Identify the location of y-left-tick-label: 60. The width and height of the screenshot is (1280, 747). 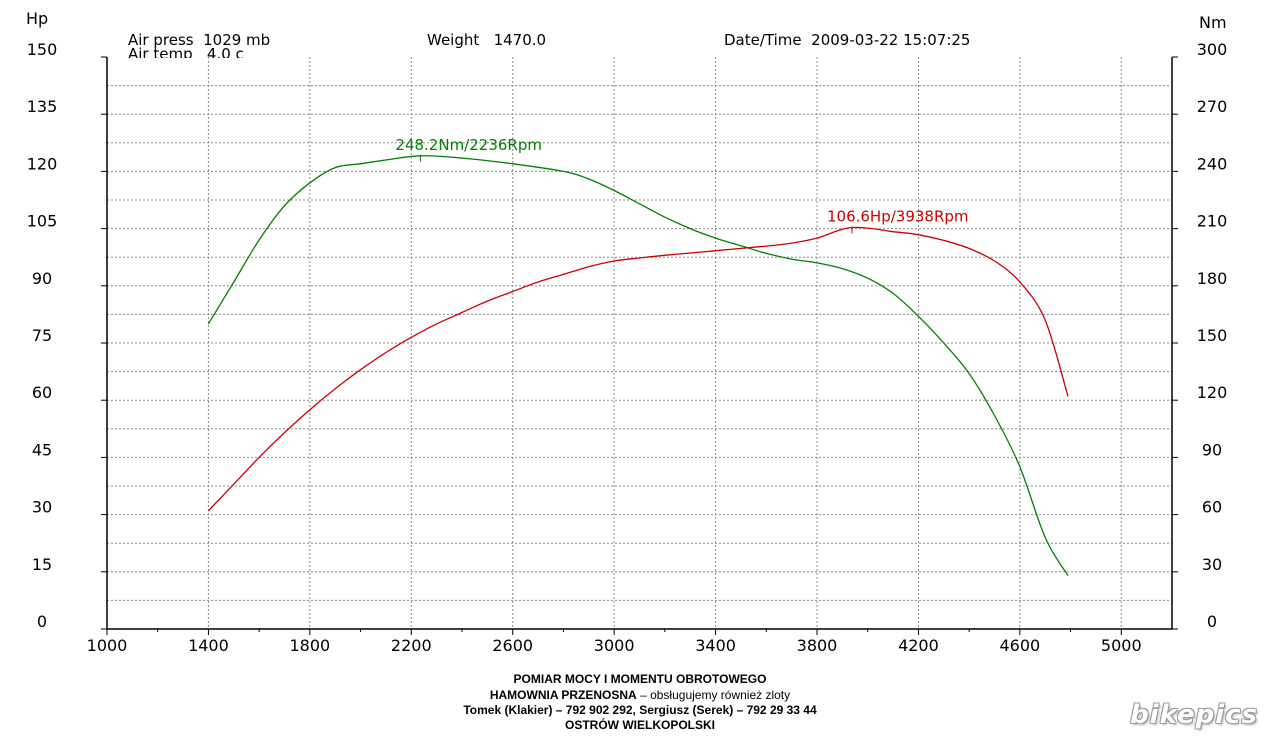
(42, 392).